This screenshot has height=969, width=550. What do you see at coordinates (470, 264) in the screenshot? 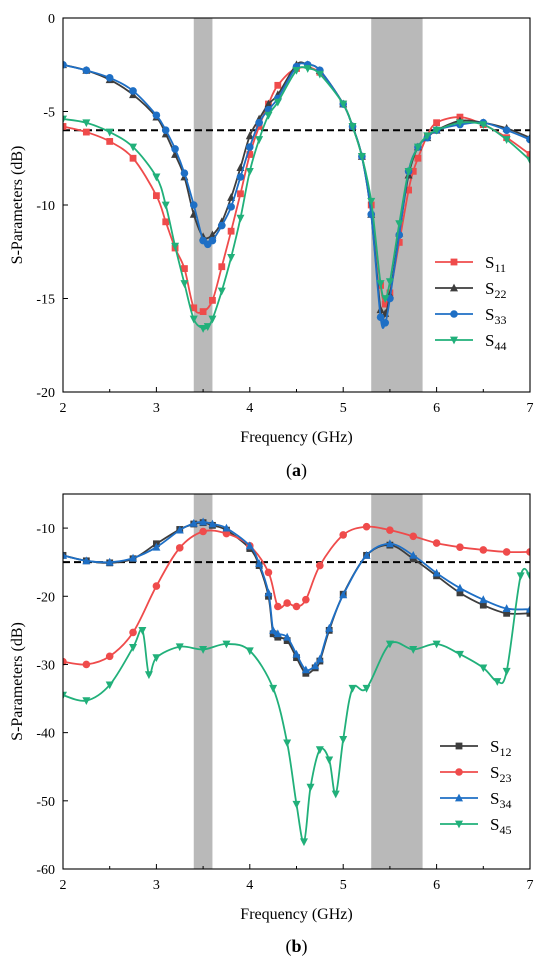
I see `legend-item-S11: S11` at bounding box center [470, 264].